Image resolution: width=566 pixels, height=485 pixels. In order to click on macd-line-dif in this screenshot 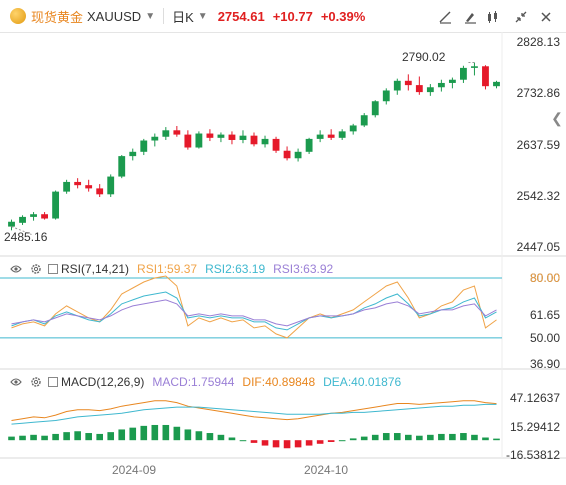, I will do `click(254, 410)`.